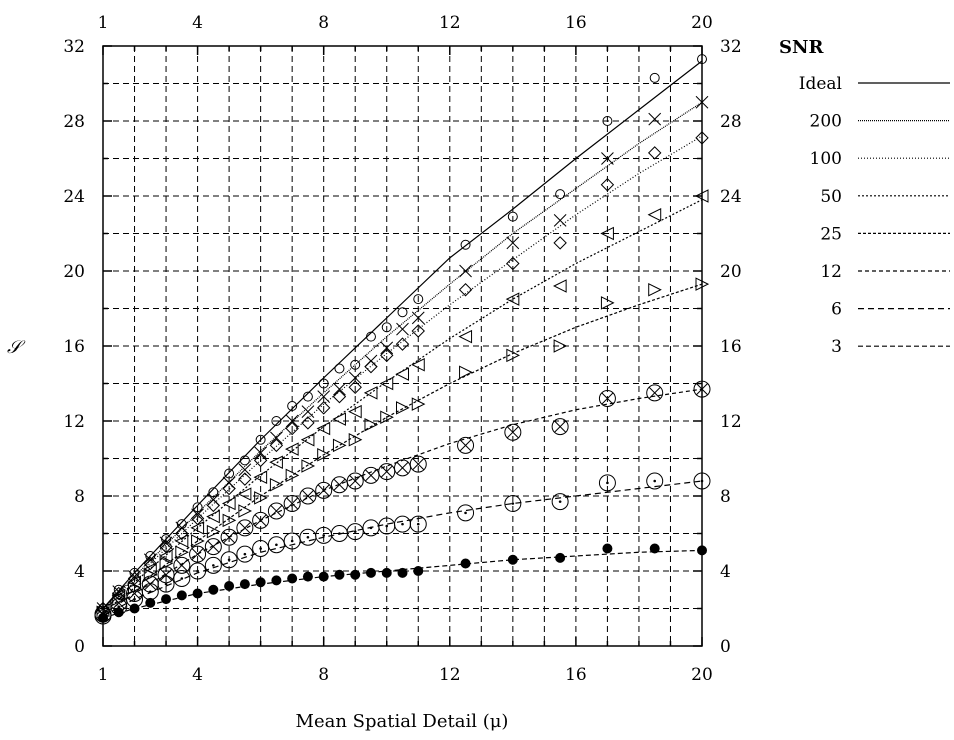 The width and height of the screenshot is (954, 740). What do you see at coordinates (79, 497) in the screenshot?
I see `y-tick-label: 8` at bounding box center [79, 497].